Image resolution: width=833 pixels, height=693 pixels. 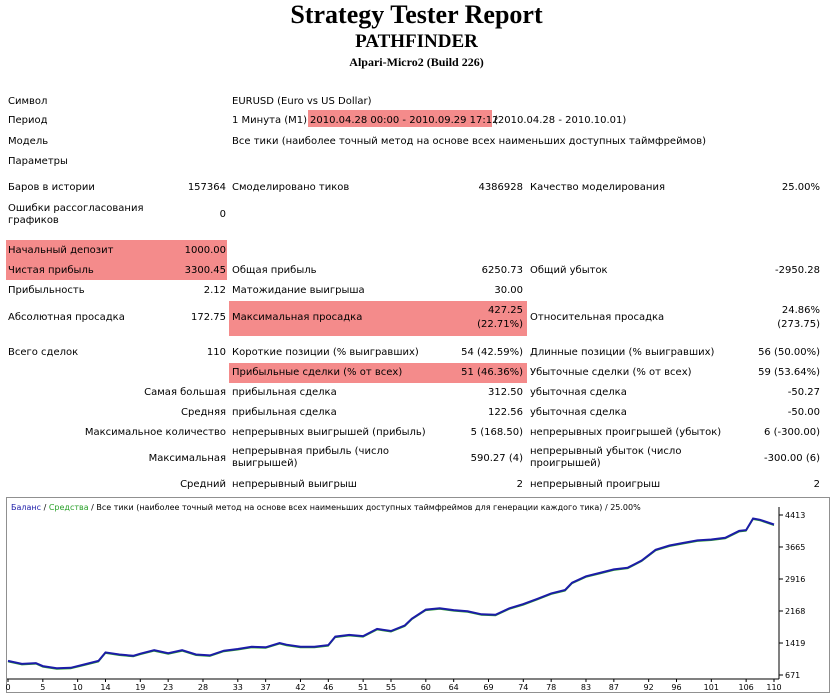 What do you see at coordinates (622, 352) in the screenshot?
I see `long-positions-label: Длинные позиции (% выигравших)` at bounding box center [622, 352].